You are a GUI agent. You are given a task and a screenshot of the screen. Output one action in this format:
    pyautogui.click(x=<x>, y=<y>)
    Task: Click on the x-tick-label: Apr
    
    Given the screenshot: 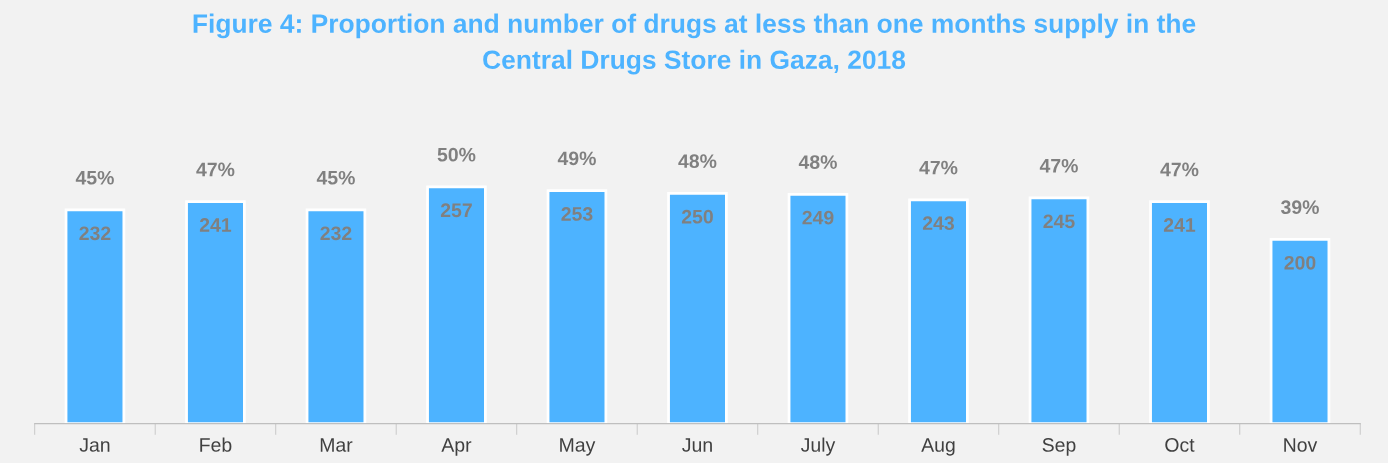 What is the action you would take?
    pyautogui.click(x=456, y=447)
    